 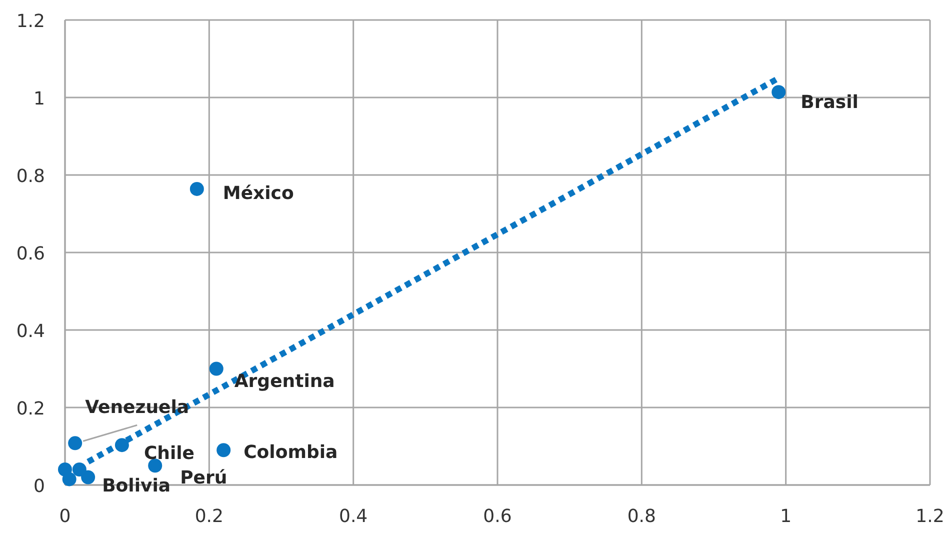 What do you see at coordinates (641, 516) in the screenshot?
I see `x-tick-label: 0.8` at bounding box center [641, 516].